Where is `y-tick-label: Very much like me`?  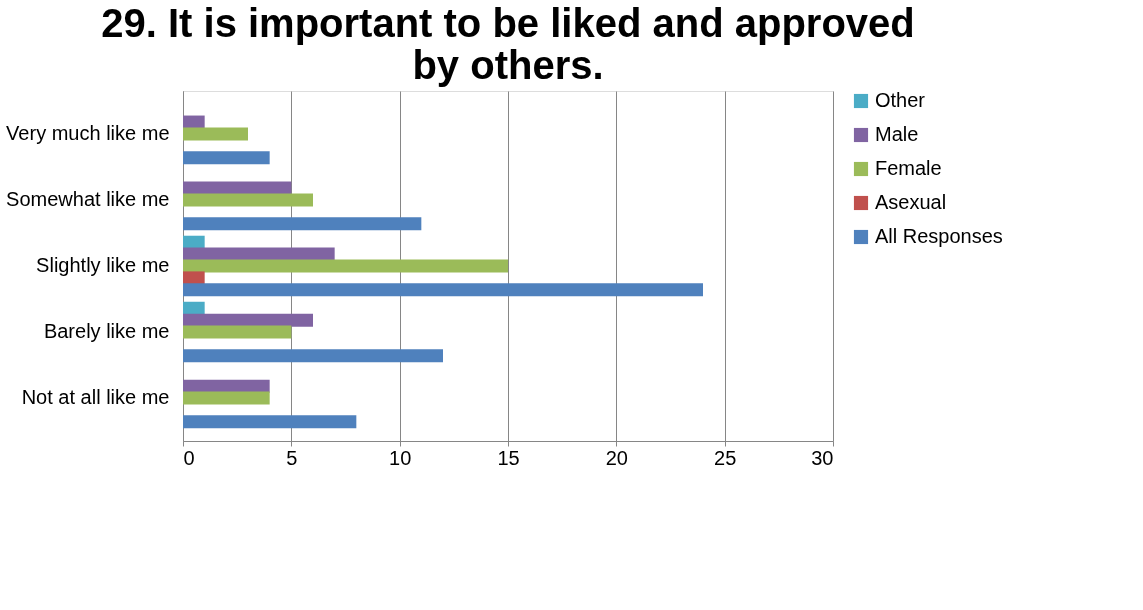
y-tick-label: Very much like me is located at coordinates (88, 132).